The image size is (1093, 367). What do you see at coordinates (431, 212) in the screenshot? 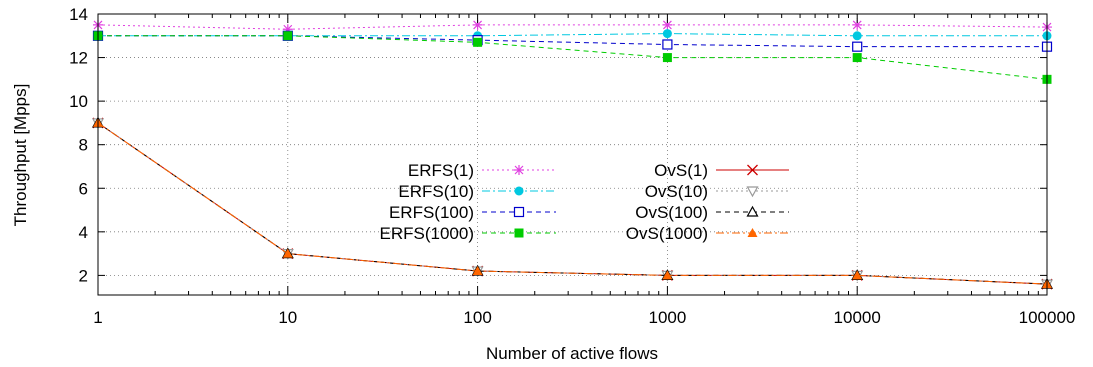
I see `legend-label: ERFS(100)` at bounding box center [431, 212].